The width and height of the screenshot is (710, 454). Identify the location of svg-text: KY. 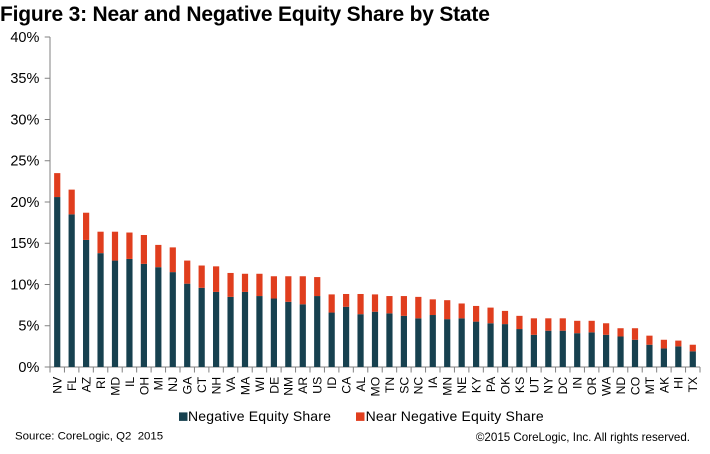
(477, 385).